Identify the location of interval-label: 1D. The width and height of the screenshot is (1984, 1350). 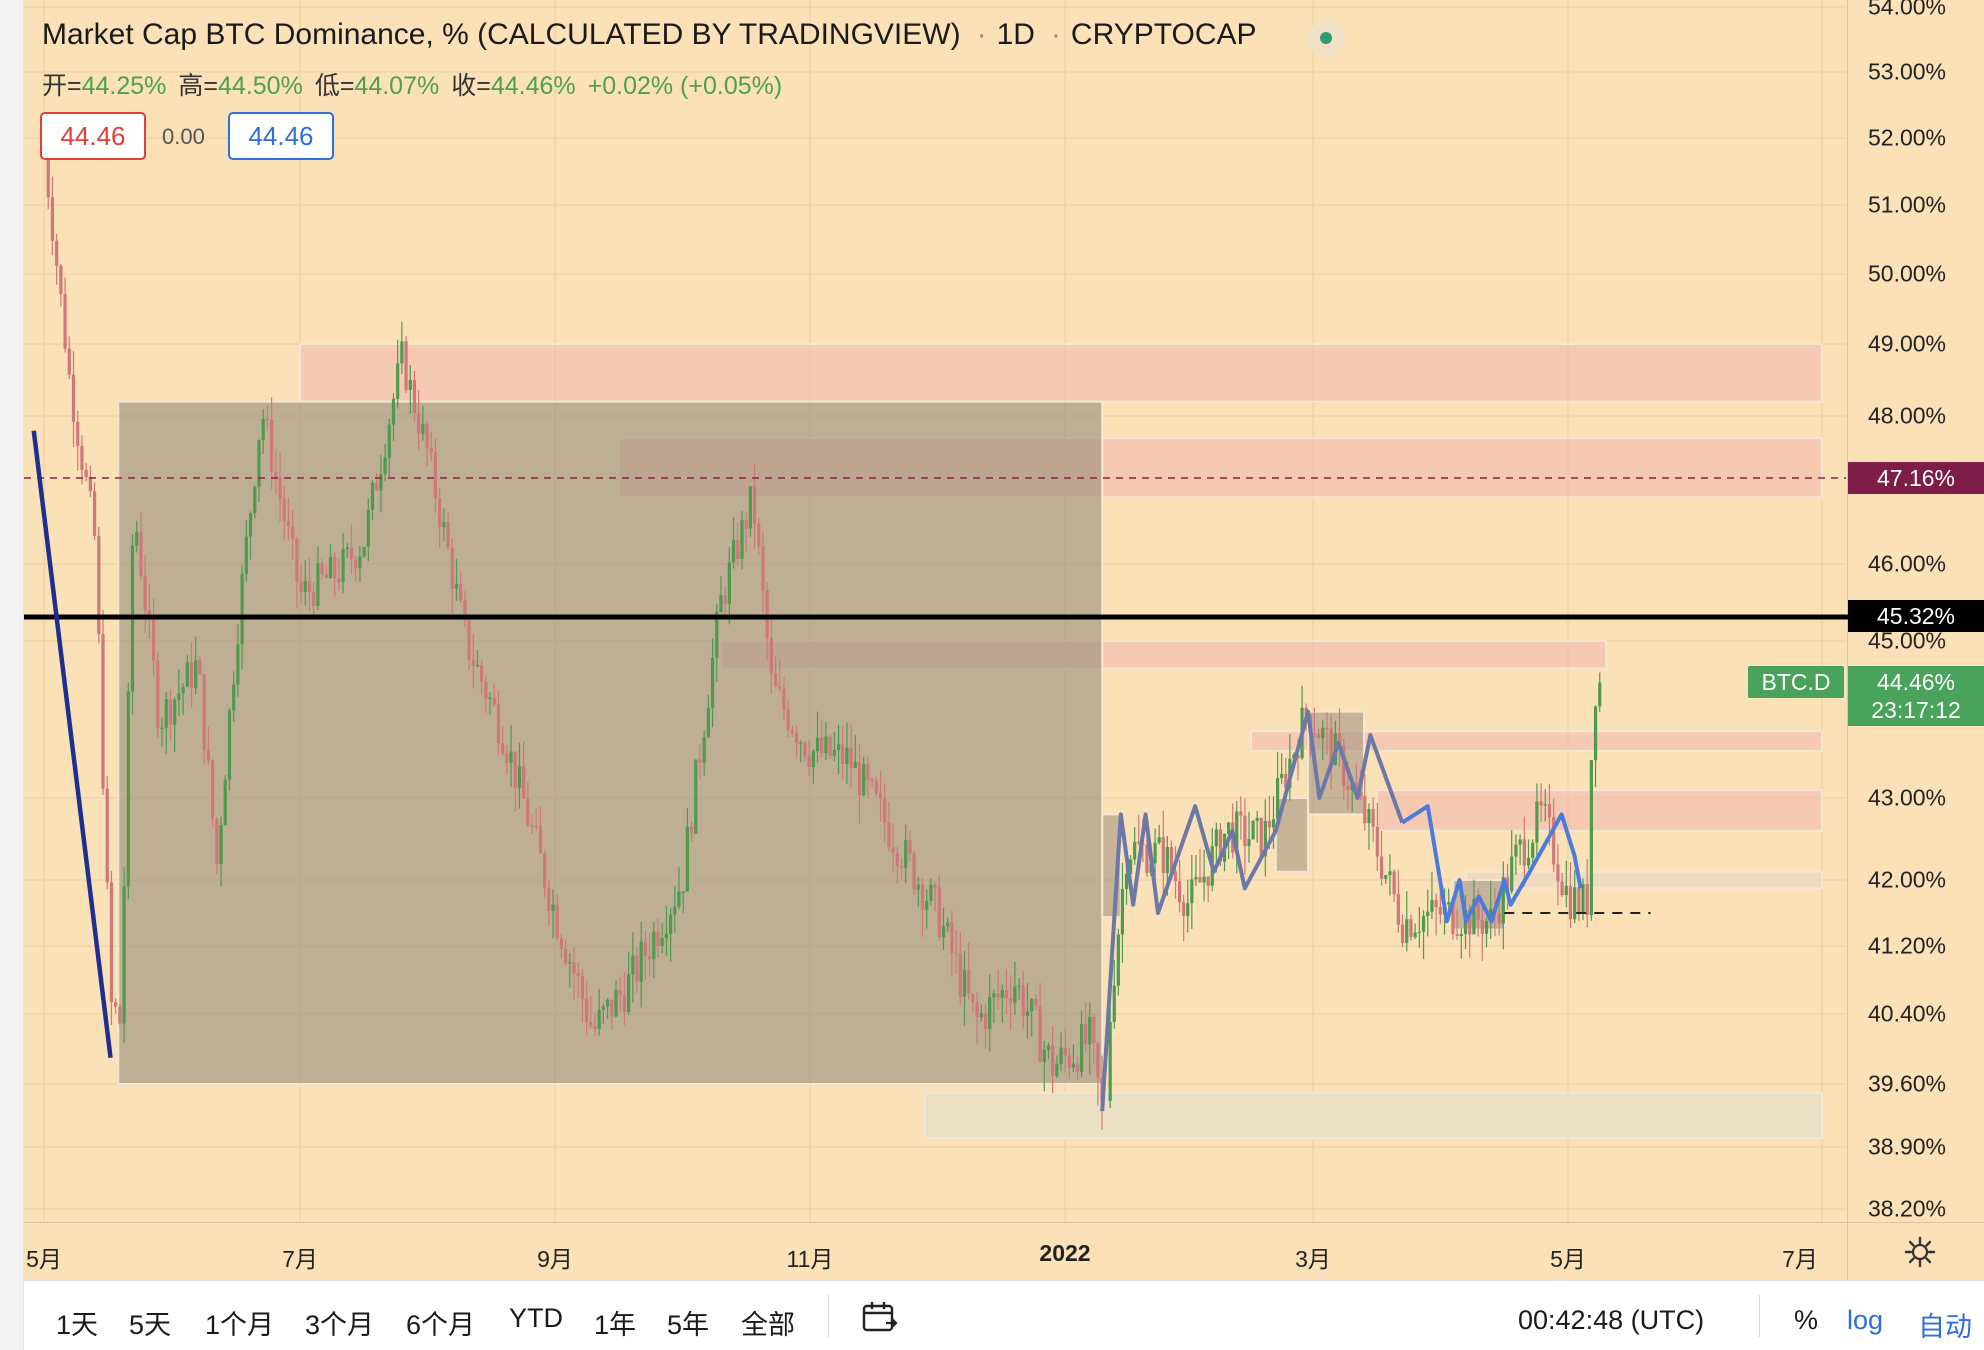
(1015, 34).